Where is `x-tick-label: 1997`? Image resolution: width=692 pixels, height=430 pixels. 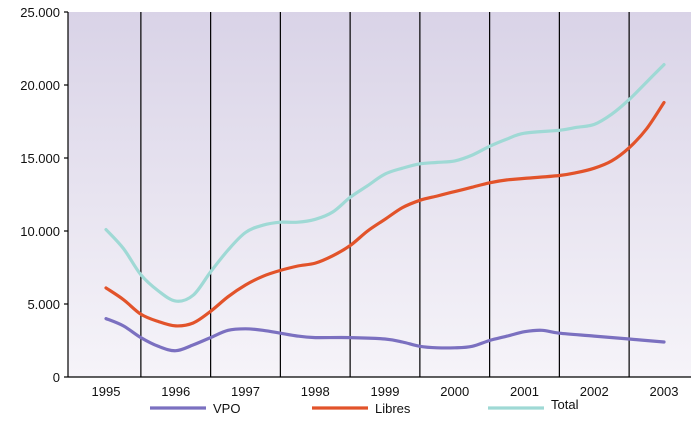 x-tick-label: 1997 is located at coordinates (245, 391).